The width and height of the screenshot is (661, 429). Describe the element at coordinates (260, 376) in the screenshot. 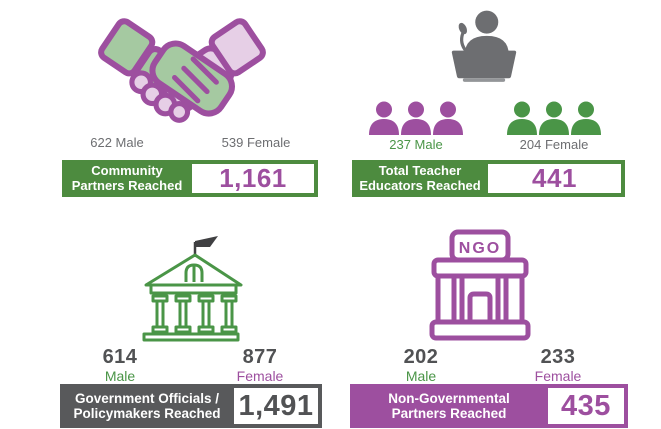

I see `government-female-label: Female` at that location.